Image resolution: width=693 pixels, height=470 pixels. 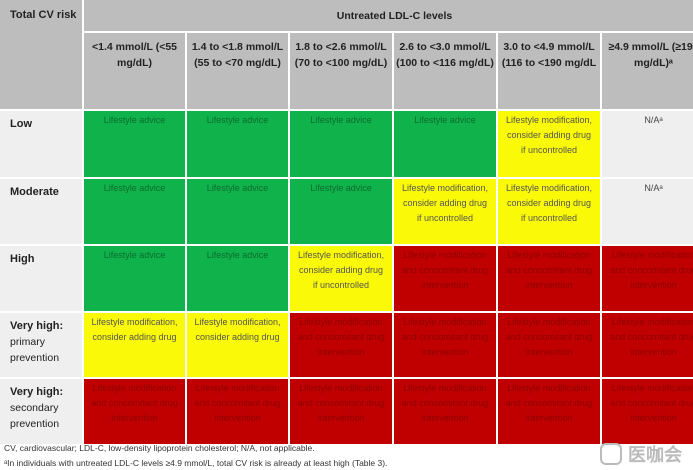 What do you see at coordinates (611, 454) in the screenshot?
I see `watermark-logo-icon` at bounding box center [611, 454].